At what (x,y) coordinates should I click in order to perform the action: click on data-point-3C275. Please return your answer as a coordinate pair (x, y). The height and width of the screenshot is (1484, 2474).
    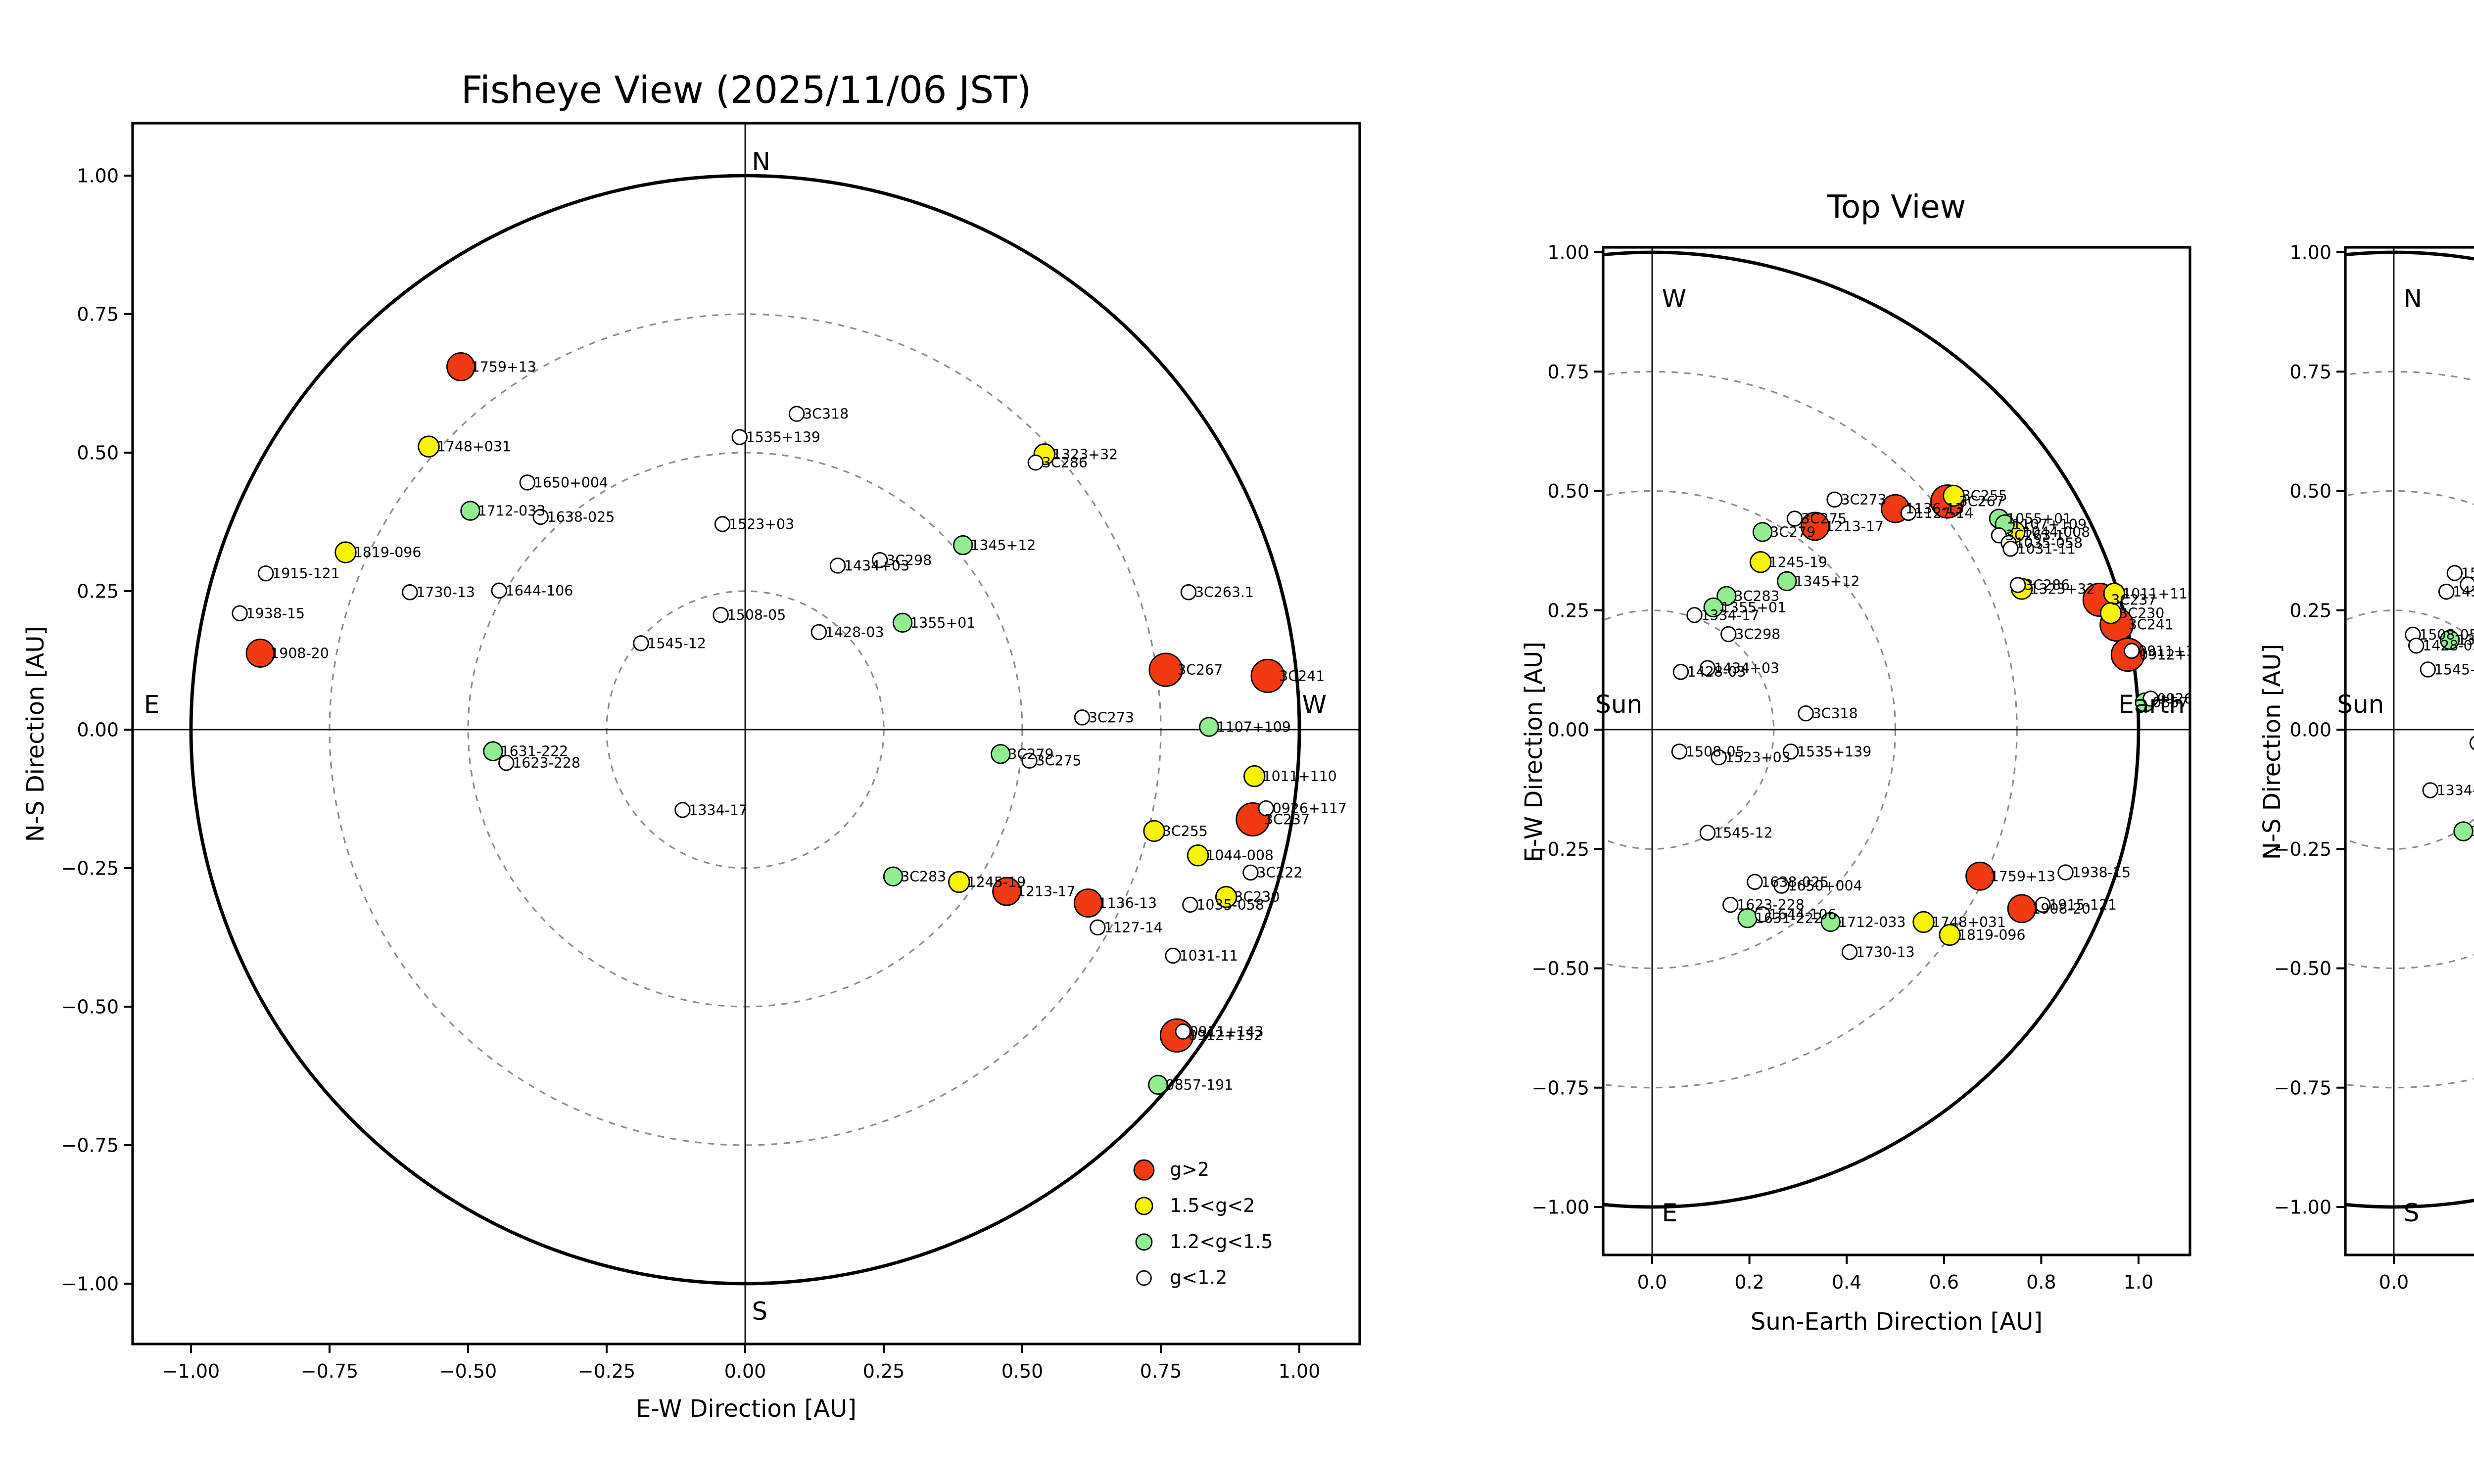
    Looking at the image, I should click on (1795, 518).